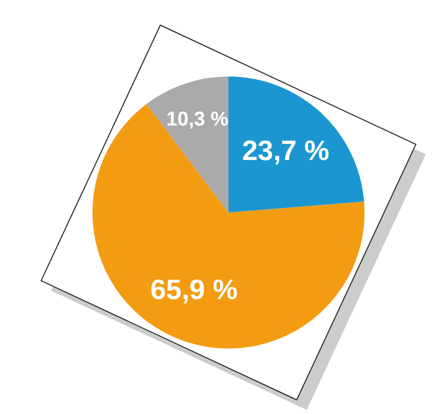 The width and height of the screenshot is (434, 414). I want to click on data-label: 10,3 %, so click(197, 119).